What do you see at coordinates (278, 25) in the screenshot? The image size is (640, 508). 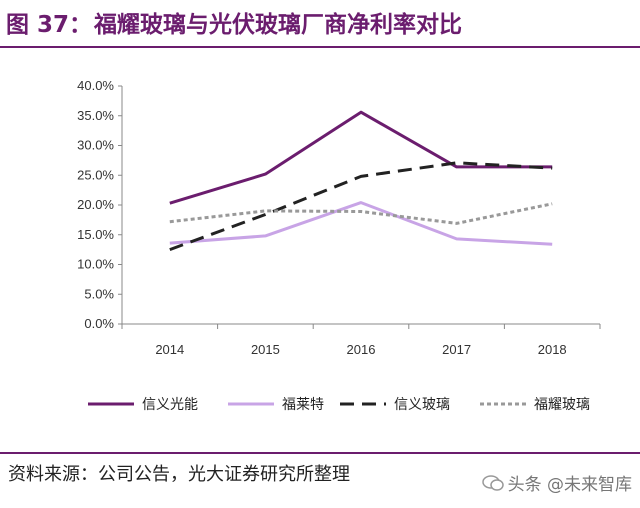 I see `figure-title-text: 福耀玻璃与光伏玻璃厂商净利率对比` at bounding box center [278, 25].